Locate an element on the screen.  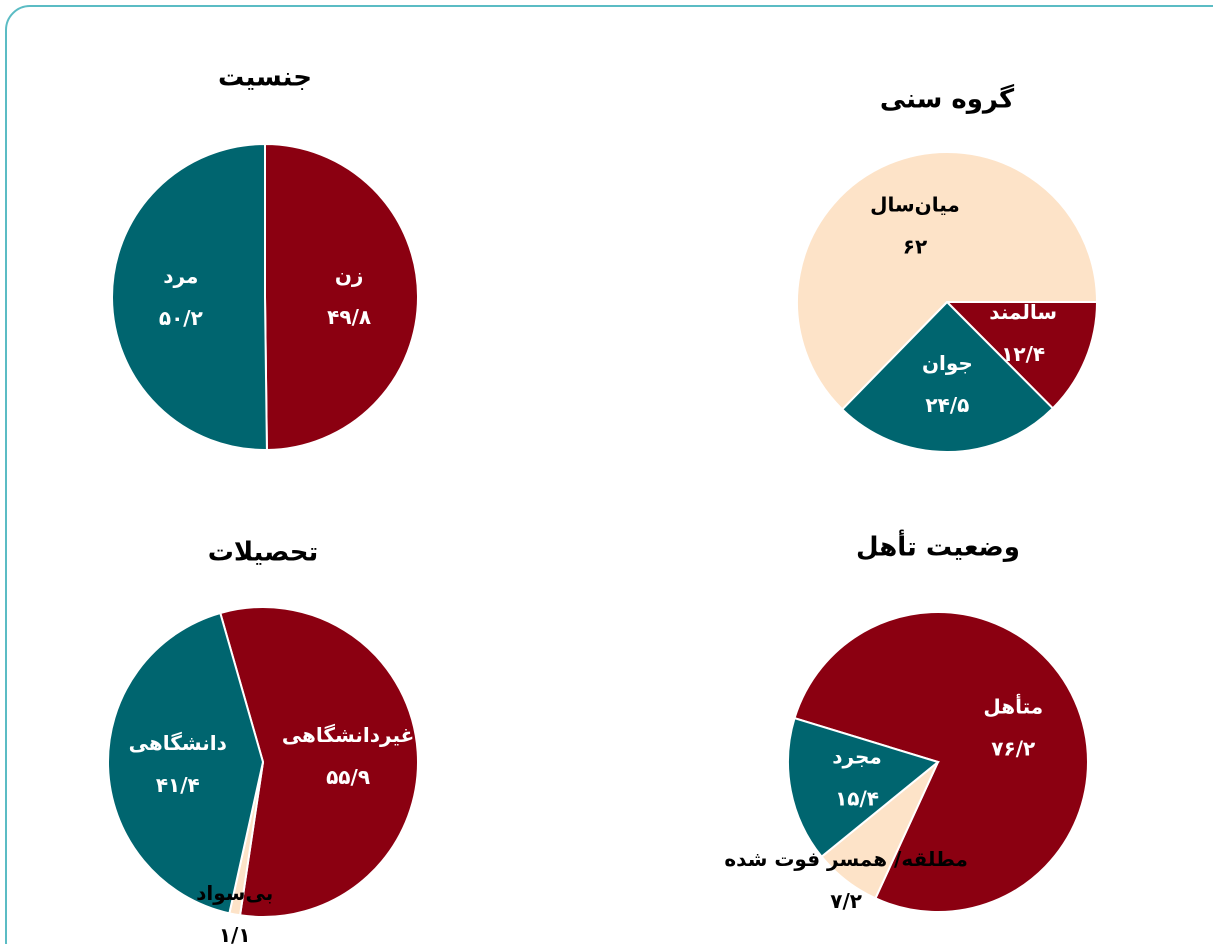
slice-value: ۲۴/۵ is located at coordinates (947, 405).